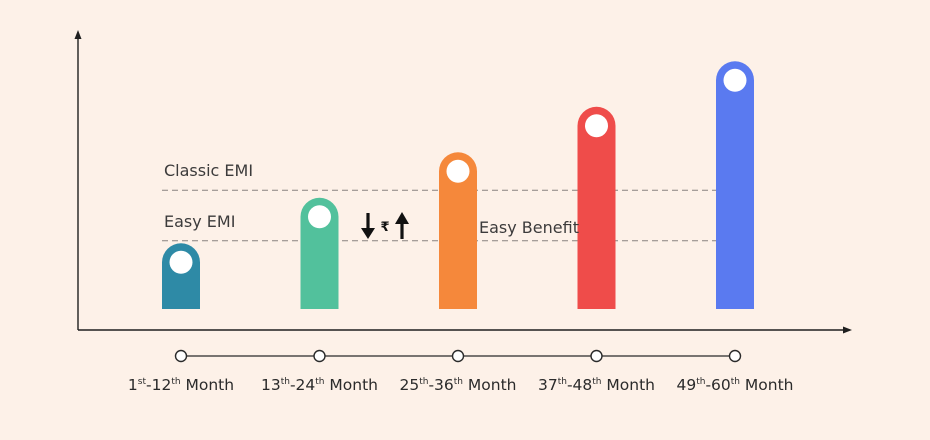 The height and width of the screenshot is (440, 930). What do you see at coordinates (402, 225) in the screenshot?
I see `up-arrow-icon` at bounding box center [402, 225].